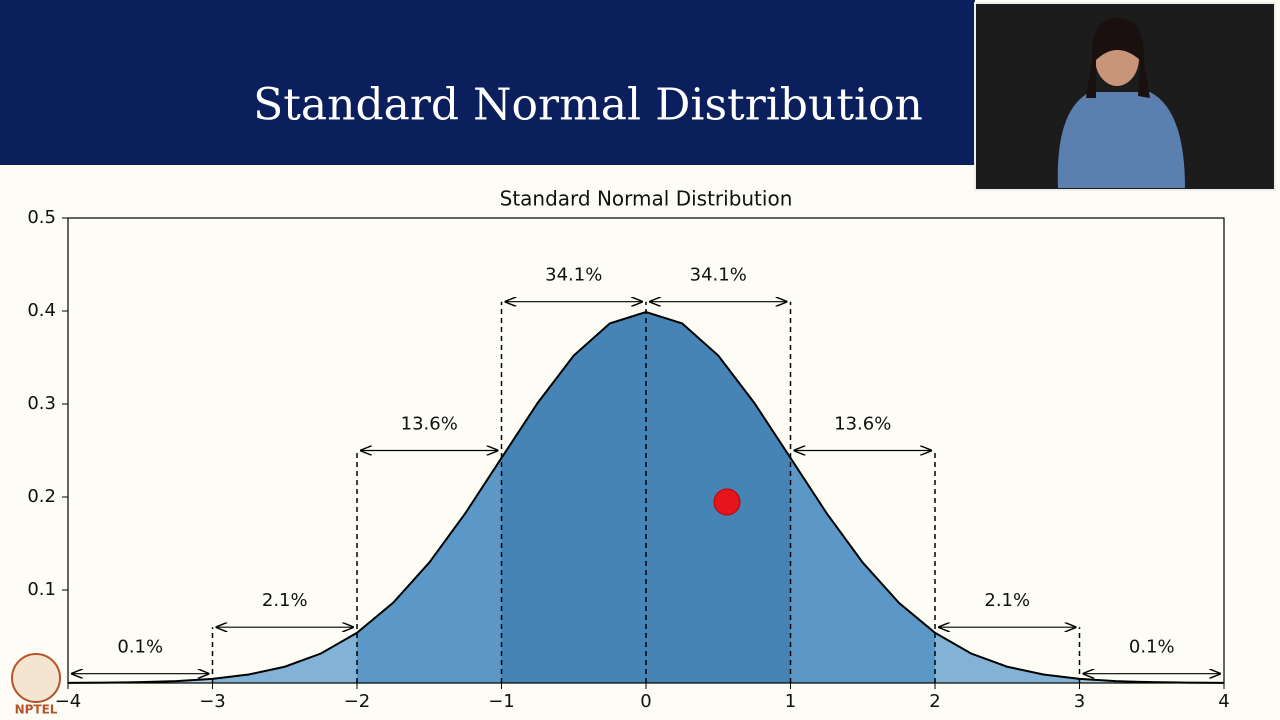 This screenshot has height=720, width=1280. I want to click on video-panel, so click(1125, 96).